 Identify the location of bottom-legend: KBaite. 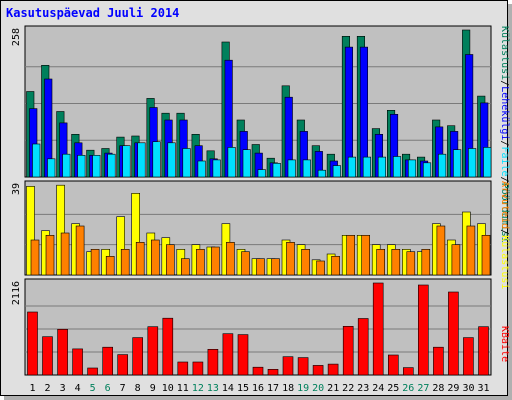
(504, 344).